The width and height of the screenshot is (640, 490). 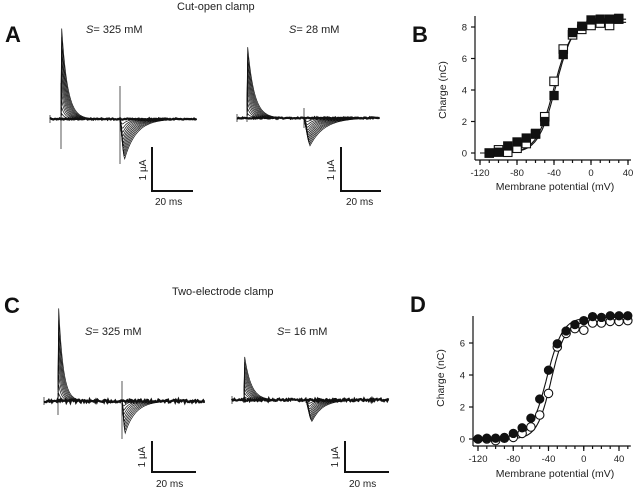 I want to click on x-tick-label: -80, so click(x=513, y=459).